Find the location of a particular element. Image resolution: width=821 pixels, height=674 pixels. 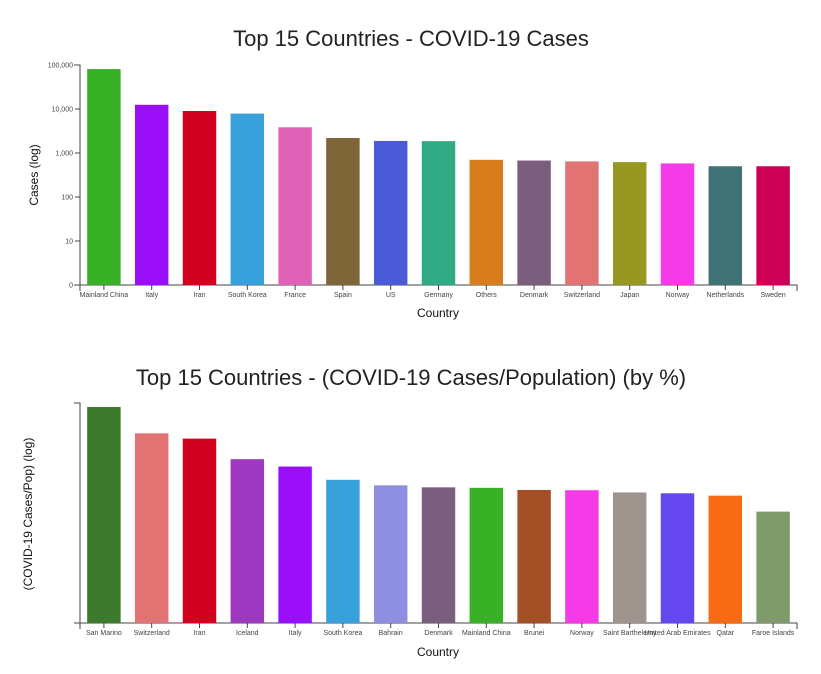

chart1-y-tick-label: 10,000 is located at coordinates (63, 110).